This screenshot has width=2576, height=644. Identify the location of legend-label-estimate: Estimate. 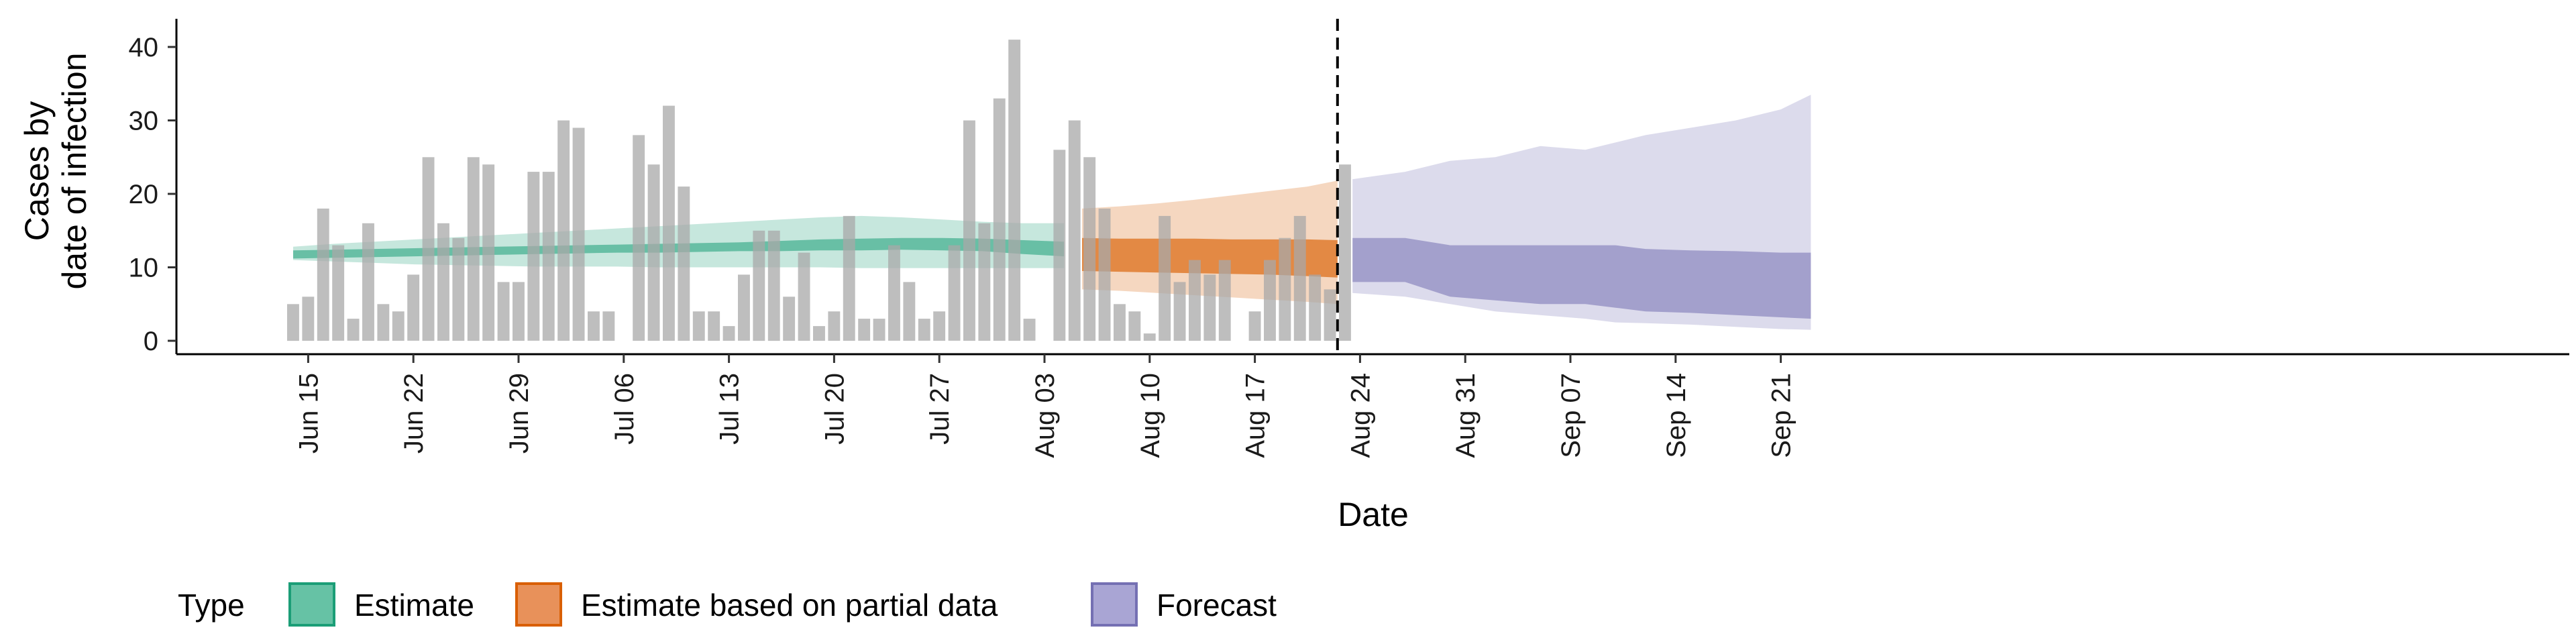
(414, 605).